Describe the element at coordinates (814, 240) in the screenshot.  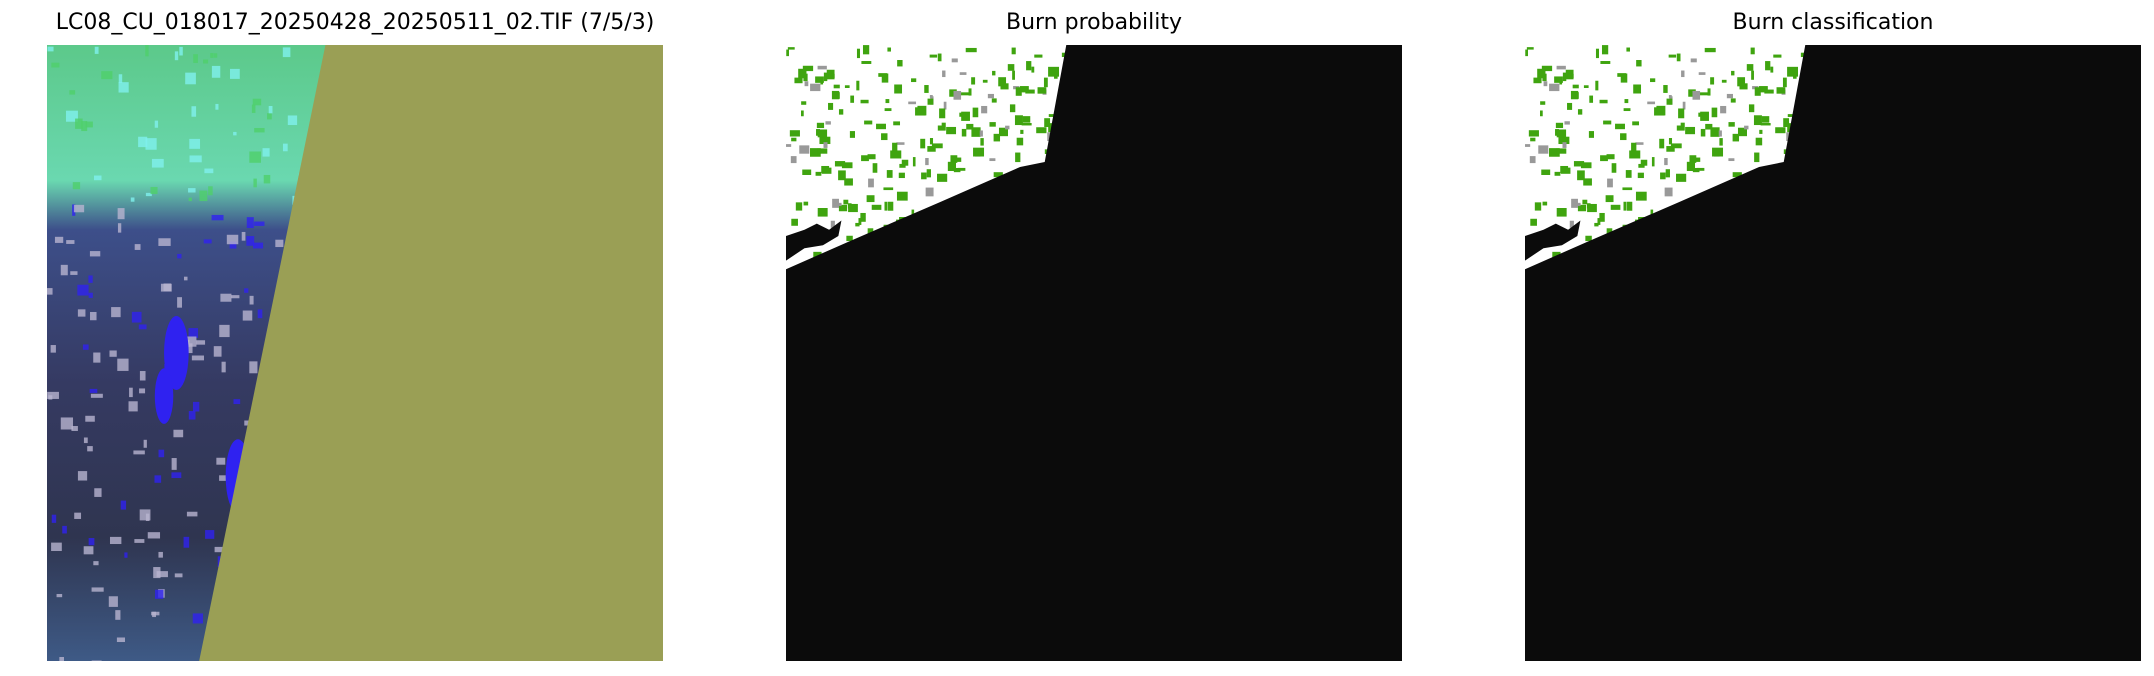
I see `masked-water-body` at that location.